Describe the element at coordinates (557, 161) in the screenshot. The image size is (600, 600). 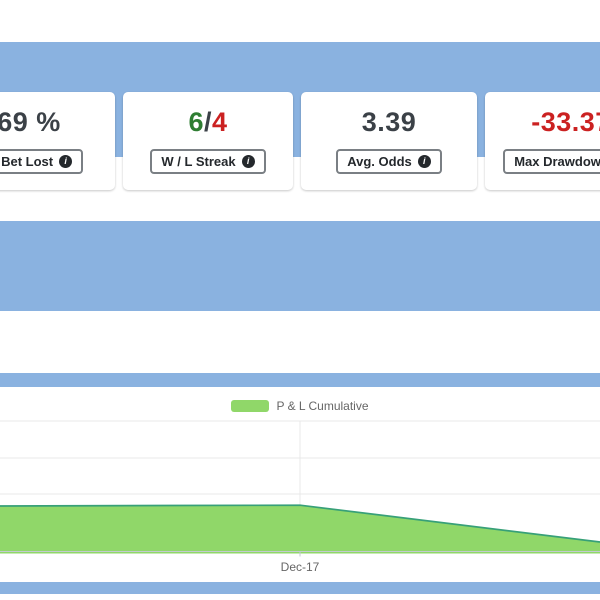
I see `stat-label-text: Max Drawdown` at that location.